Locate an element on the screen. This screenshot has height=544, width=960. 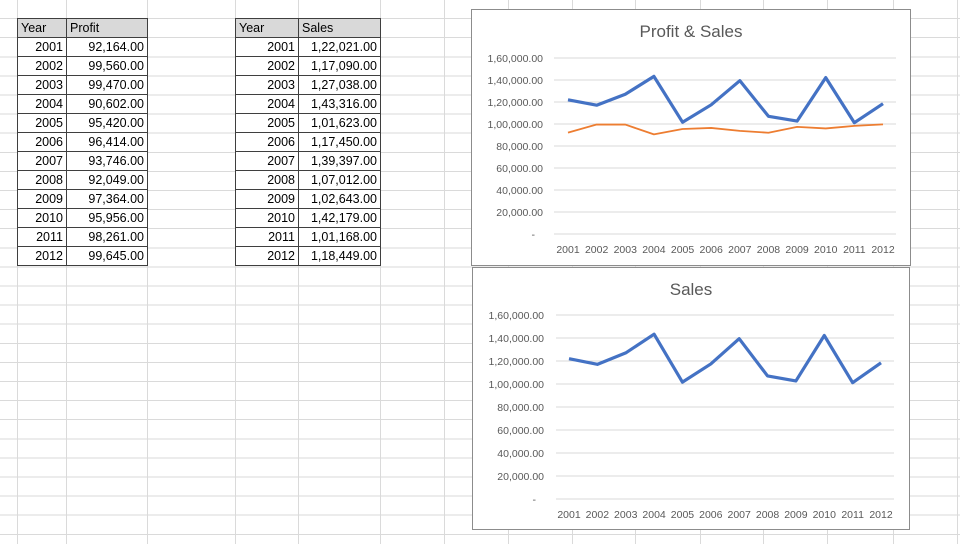
table-row: 2001 1,22,021.00 is located at coordinates (308, 47).